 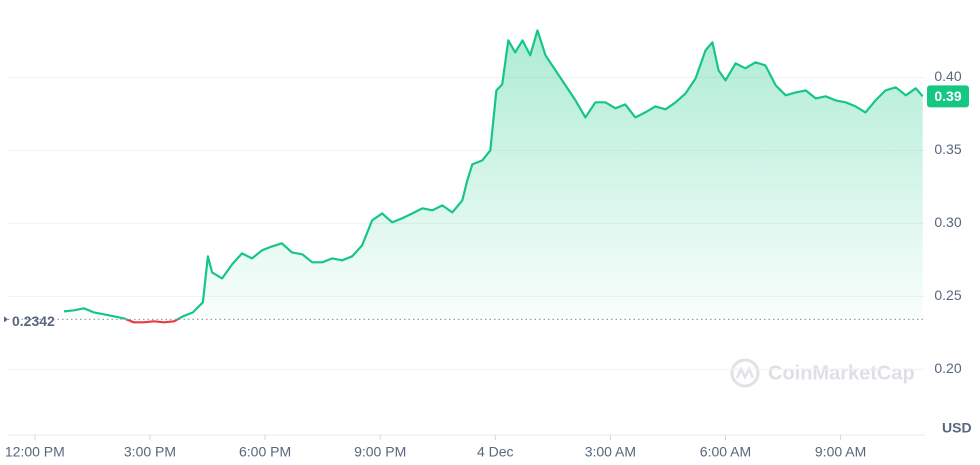 What do you see at coordinates (947, 149) in the screenshot?
I see `y-tick-label: 0.35` at bounding box center [947, 149].